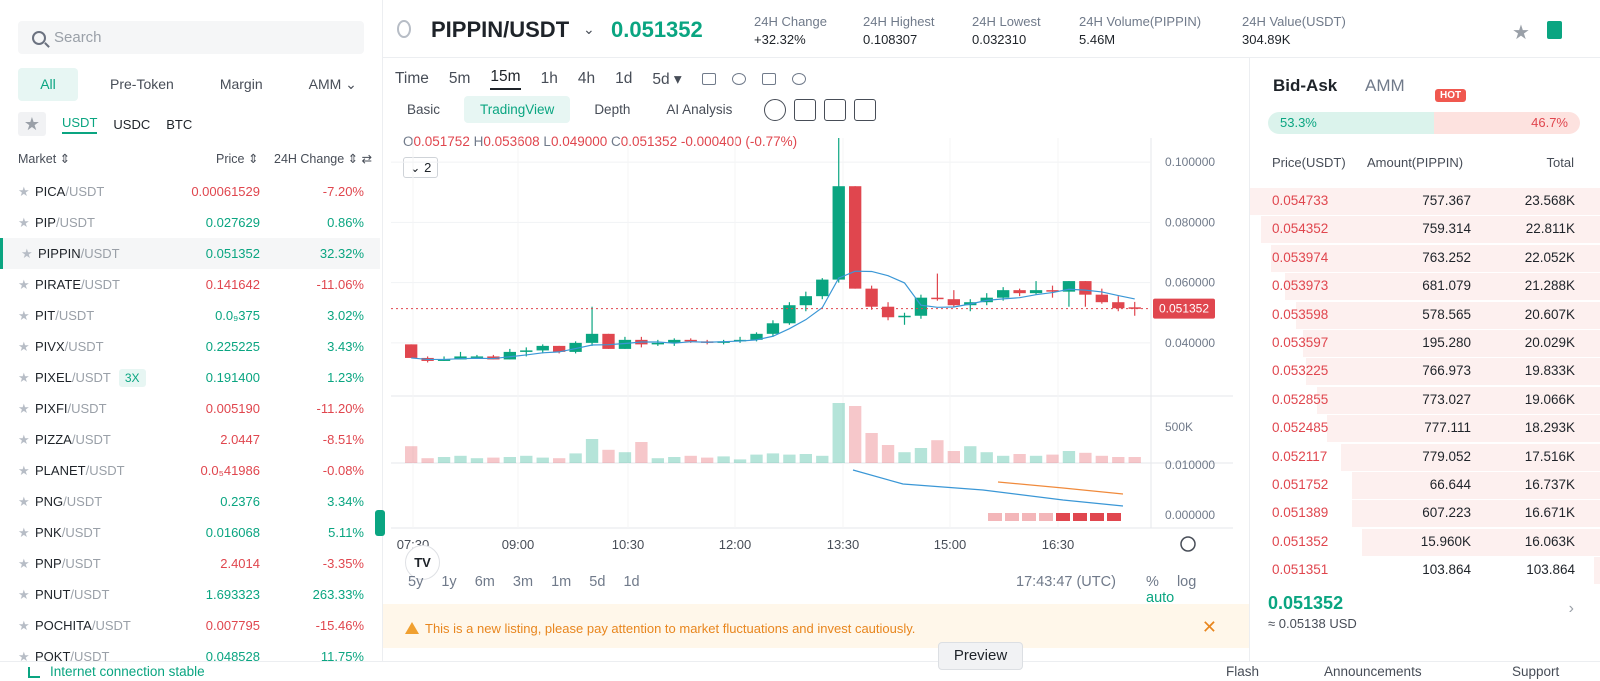 This screenshot has height=681, width=1600. What do you see at coordinates (798, 79) in the screenshot?
I see `add-indicator-icon` at bounding box center [798, 79].